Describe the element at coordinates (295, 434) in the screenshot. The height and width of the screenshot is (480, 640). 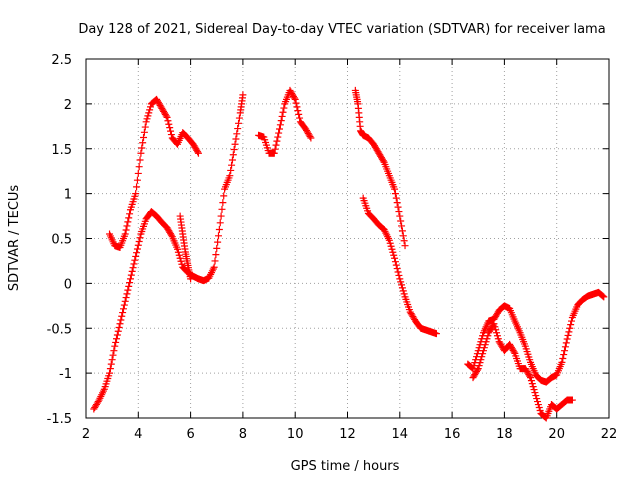
I see `x-tick-label: 10` at that location.